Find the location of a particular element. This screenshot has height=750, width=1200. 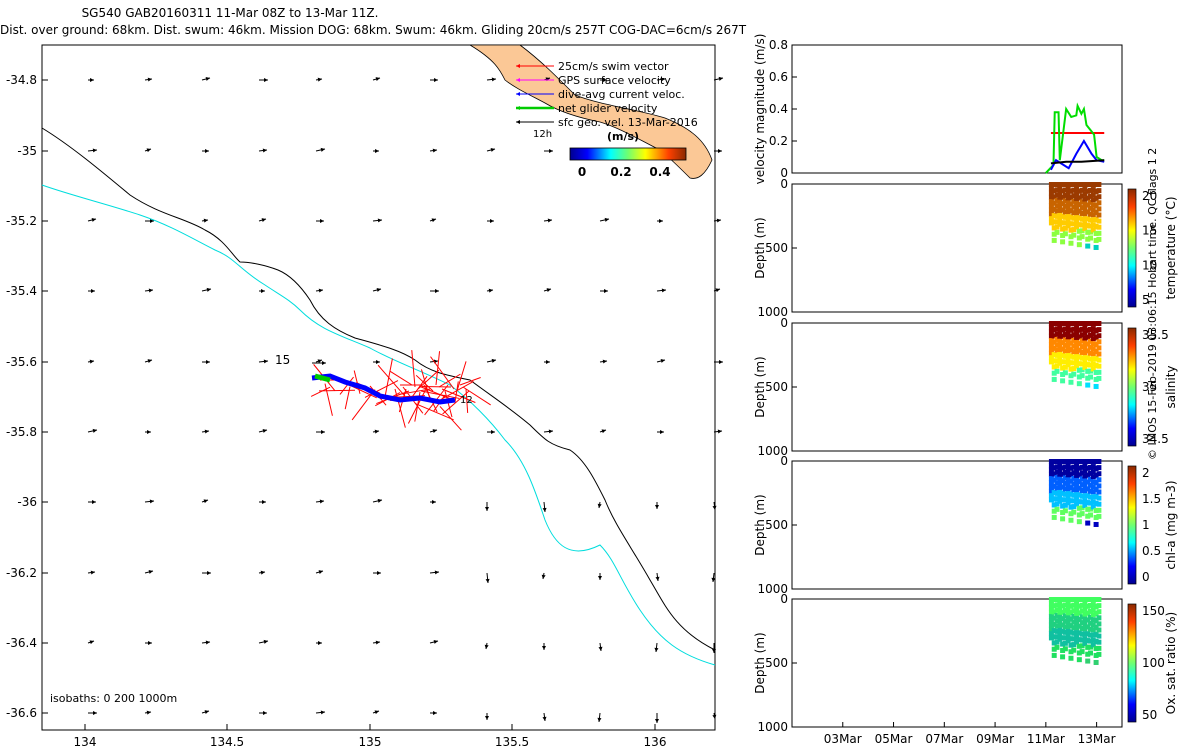

legend-entry: sfc geo. vel. 13-Mar-2016 is located at coordinates (628, 122).